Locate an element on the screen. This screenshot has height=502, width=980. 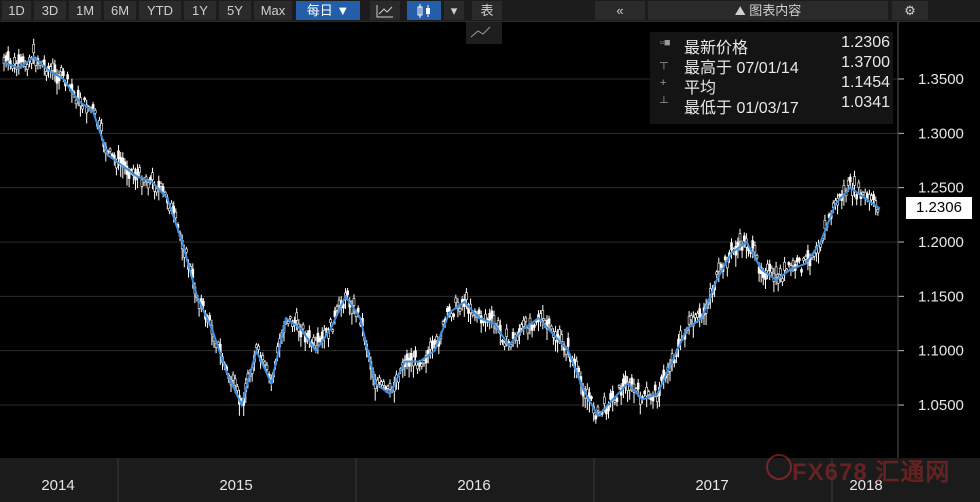
range-1y-button: 1Y is located at coordinates (200, 10).